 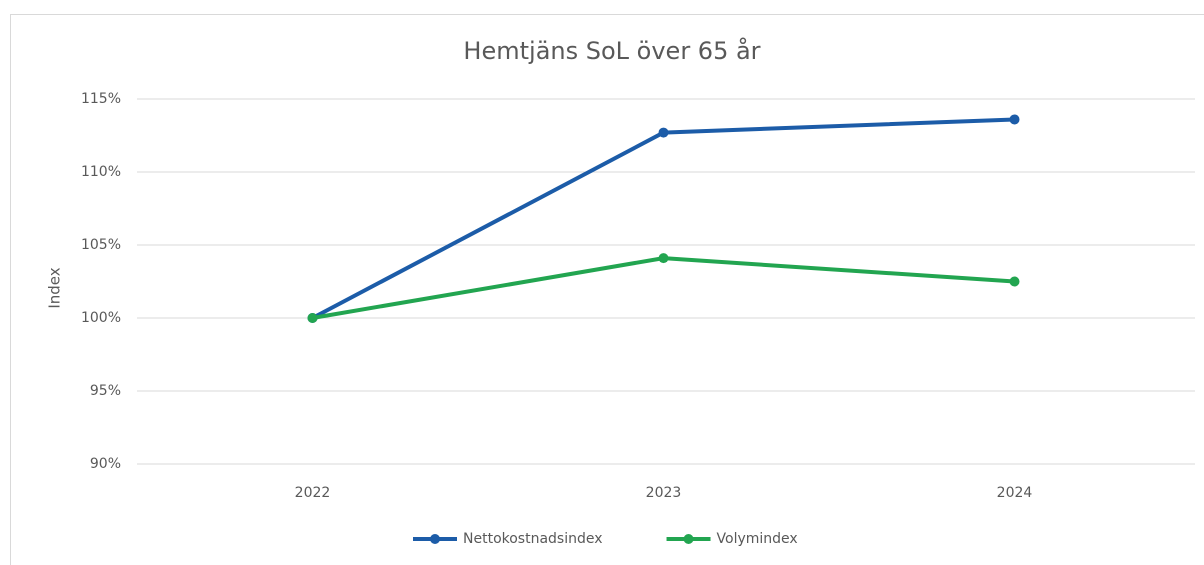 What do you see at coordinates (313, 493) in the screenshot?
I see `x-tick-label: 2022` at bounding box center [313, 493].